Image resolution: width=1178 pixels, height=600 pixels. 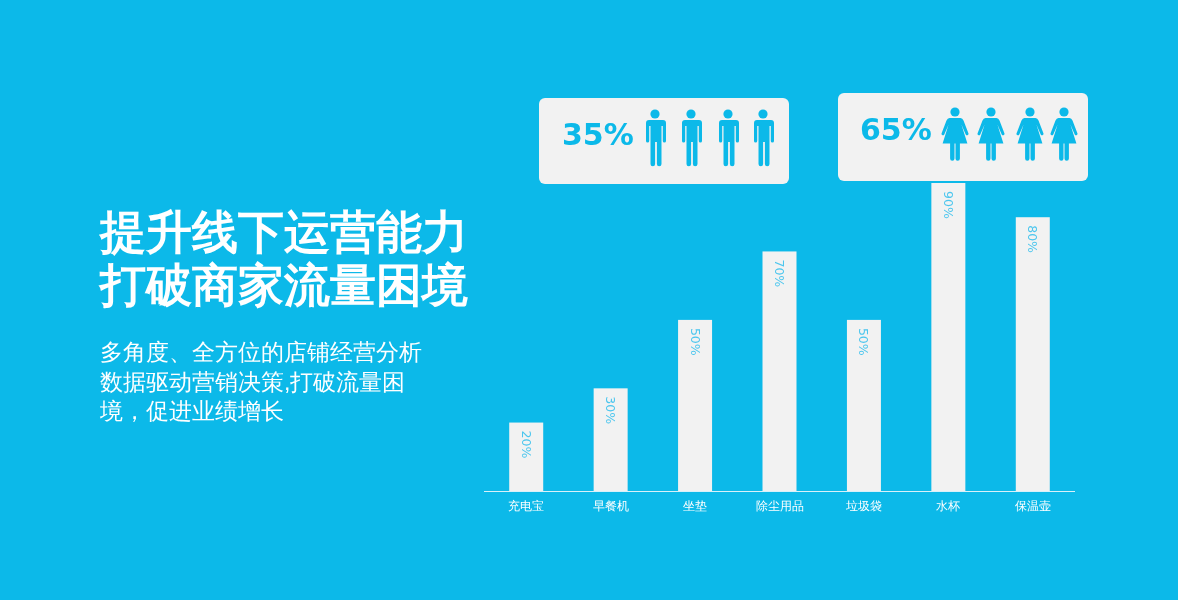 I want to click on data-label: 20%, so click(x=526, y=444).